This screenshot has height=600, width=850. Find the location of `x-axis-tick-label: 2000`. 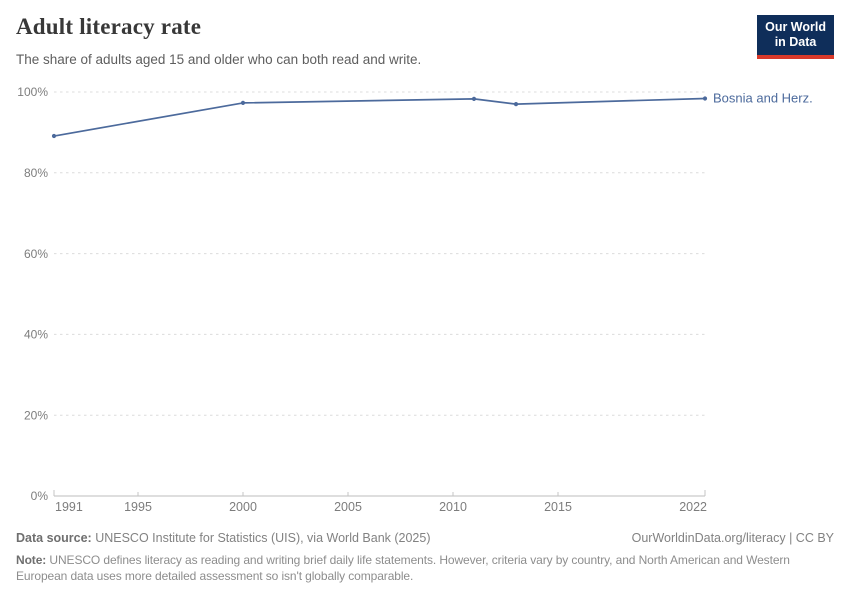

x-axis-tick-label: 2000 is located at coordinates (243, 507).